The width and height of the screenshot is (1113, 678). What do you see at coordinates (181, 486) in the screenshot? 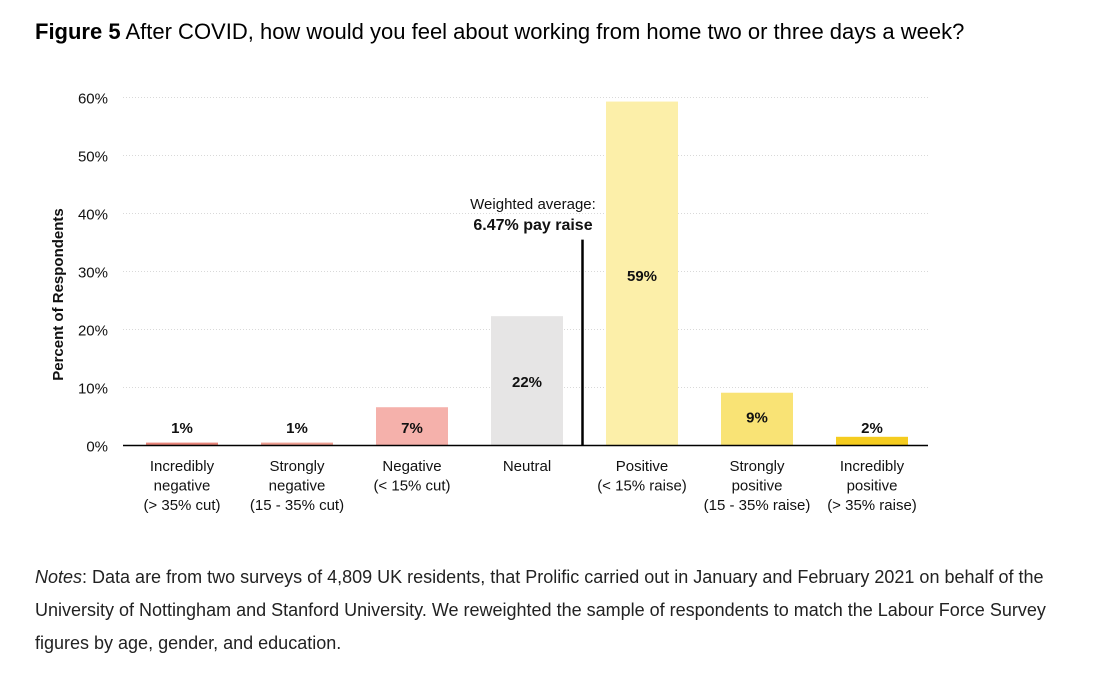
I see `x-tick-label: Incredibly negative (> 35% cut)` at bounding box center [181, 486].